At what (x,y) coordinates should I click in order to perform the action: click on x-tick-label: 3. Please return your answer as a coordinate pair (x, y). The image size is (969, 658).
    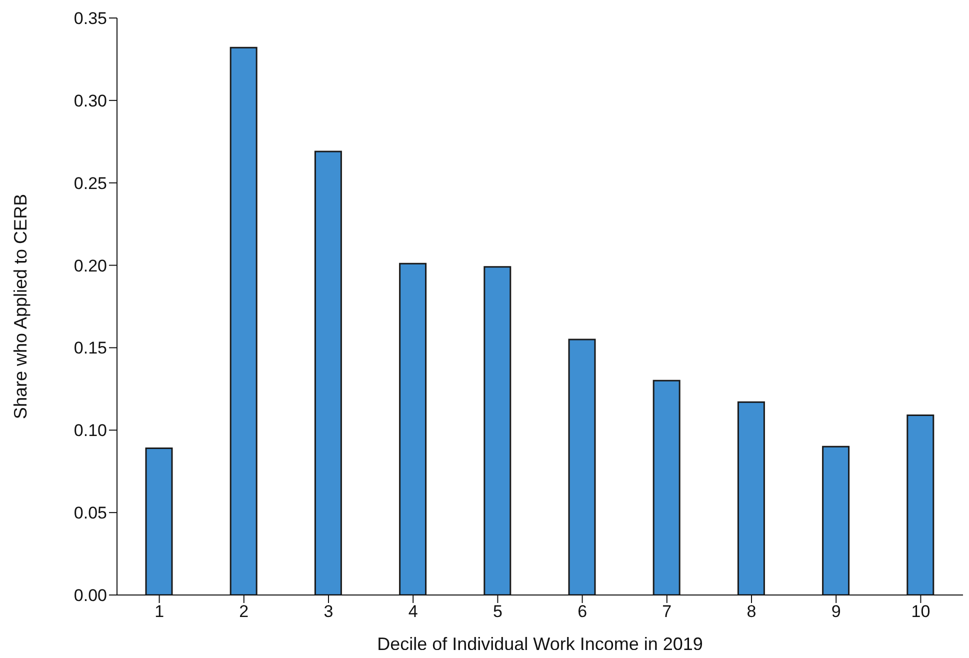
    Looking at the image, I should click on (329, 612).